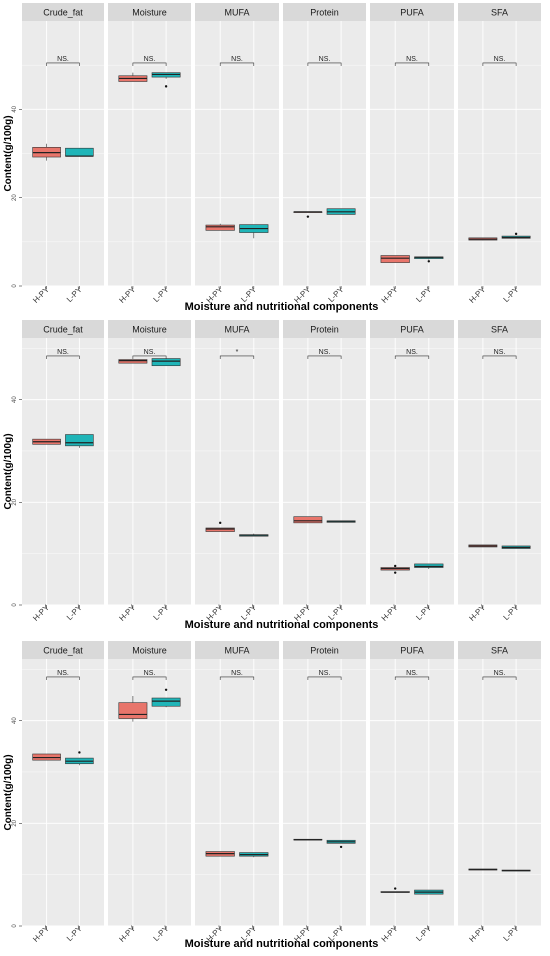 Image resolution: width=550 pixels, height=956 pixels. I want to click on facet-label: Moisture, so click(149, 13).